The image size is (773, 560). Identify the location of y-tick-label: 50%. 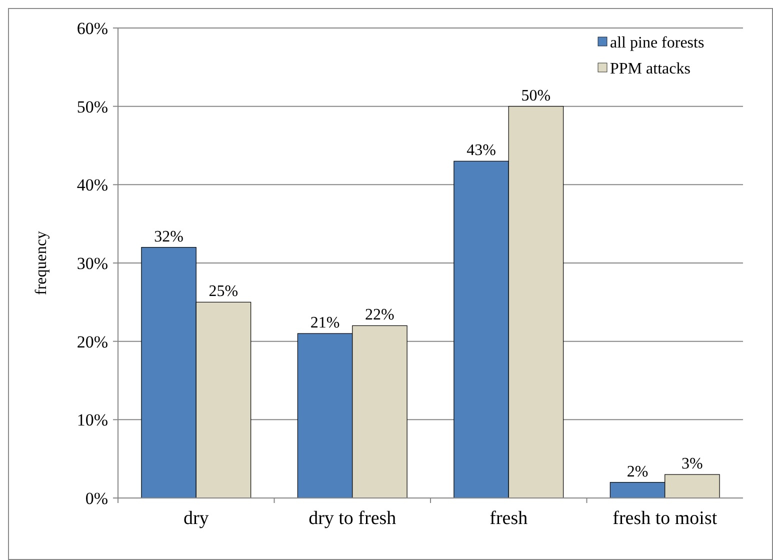
(92, 106).